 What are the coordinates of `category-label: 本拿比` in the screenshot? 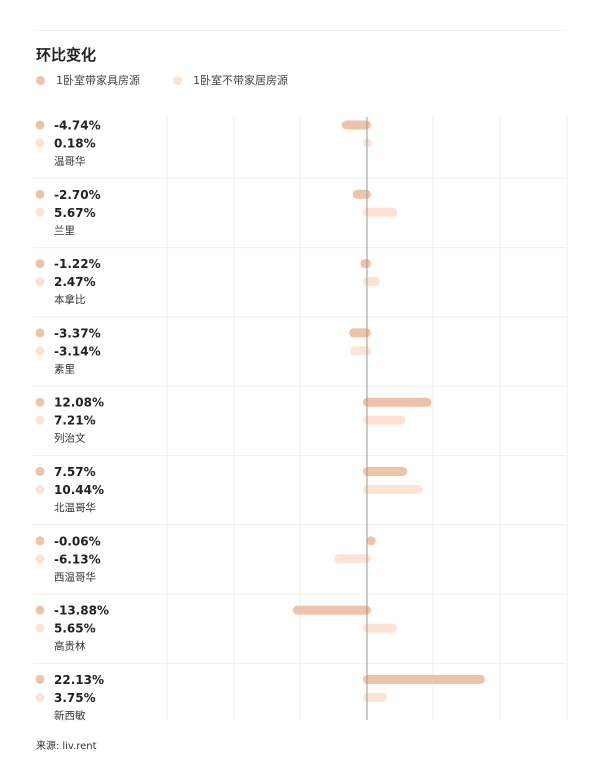 It's located at (70, 299).